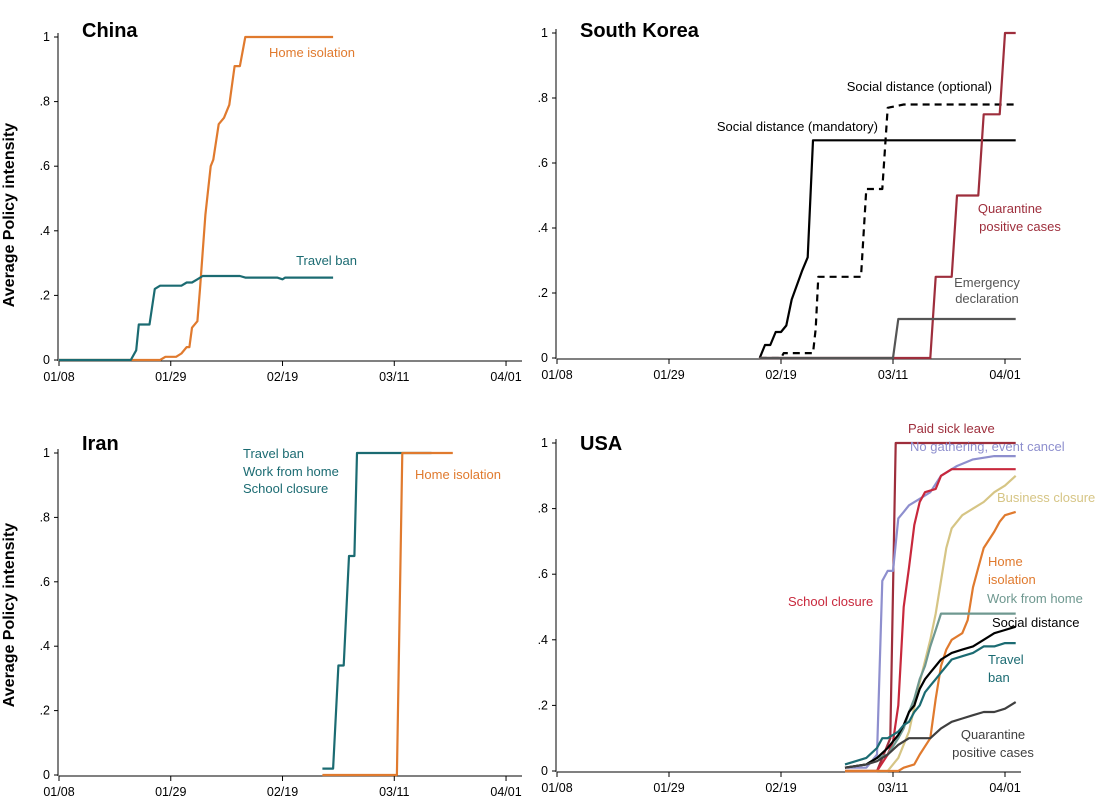 The height and width of the screenshot is (806, 1117). I want to click on annotation-label: isolation, so click(1012, 579).